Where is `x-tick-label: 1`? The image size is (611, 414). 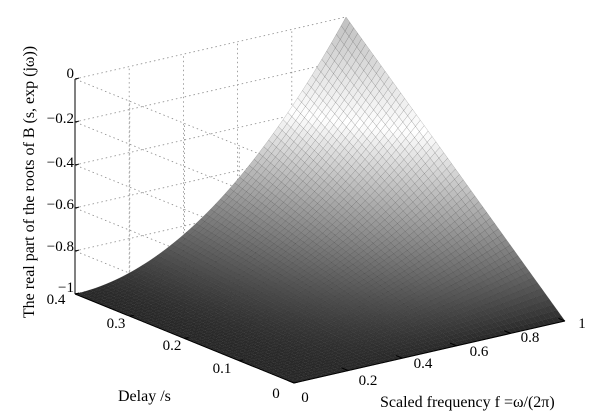
x-tick-label: 1 is located at coordinates (582, 324).